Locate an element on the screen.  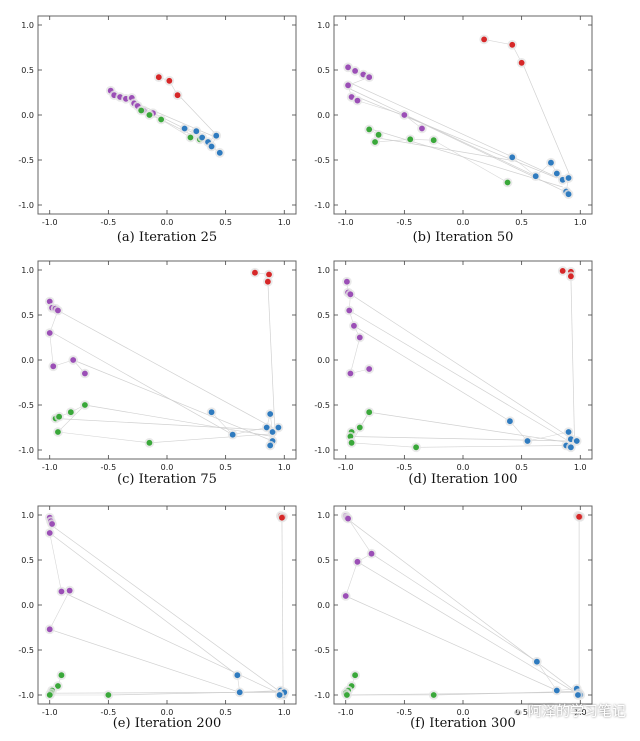
plot-area is located at coordinates (165, 115).